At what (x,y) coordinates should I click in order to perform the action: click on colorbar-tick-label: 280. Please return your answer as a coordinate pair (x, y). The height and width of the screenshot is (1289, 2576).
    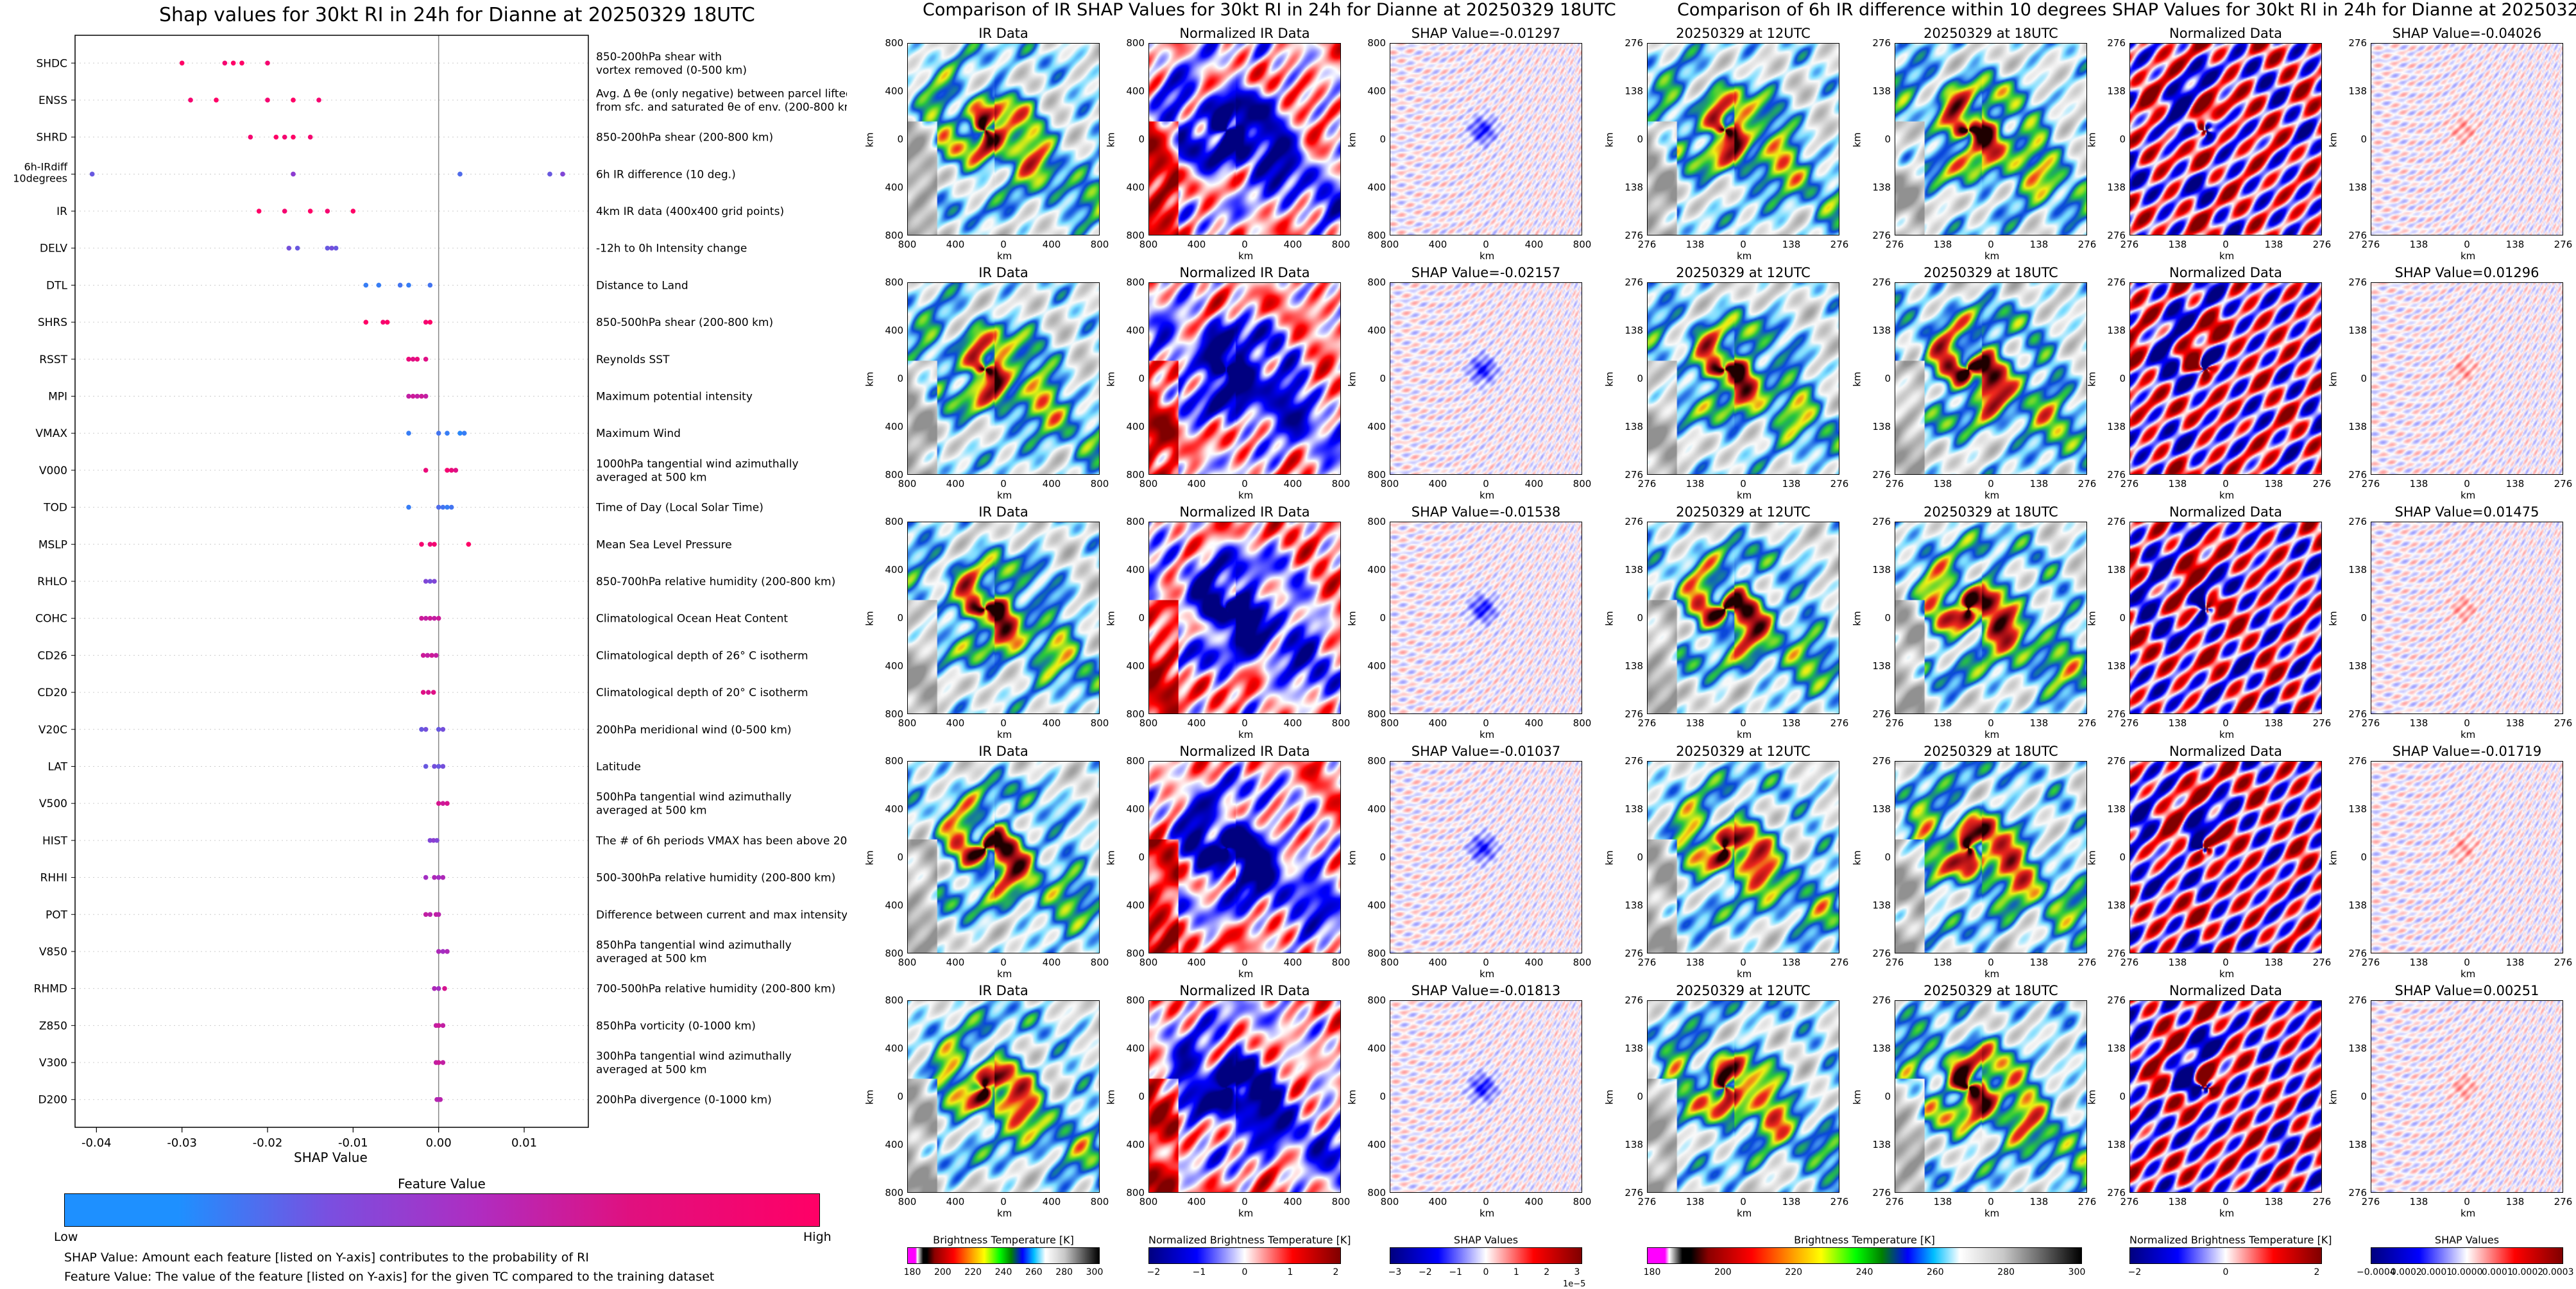
    Looking at the image, I should click on (1064, 1272).